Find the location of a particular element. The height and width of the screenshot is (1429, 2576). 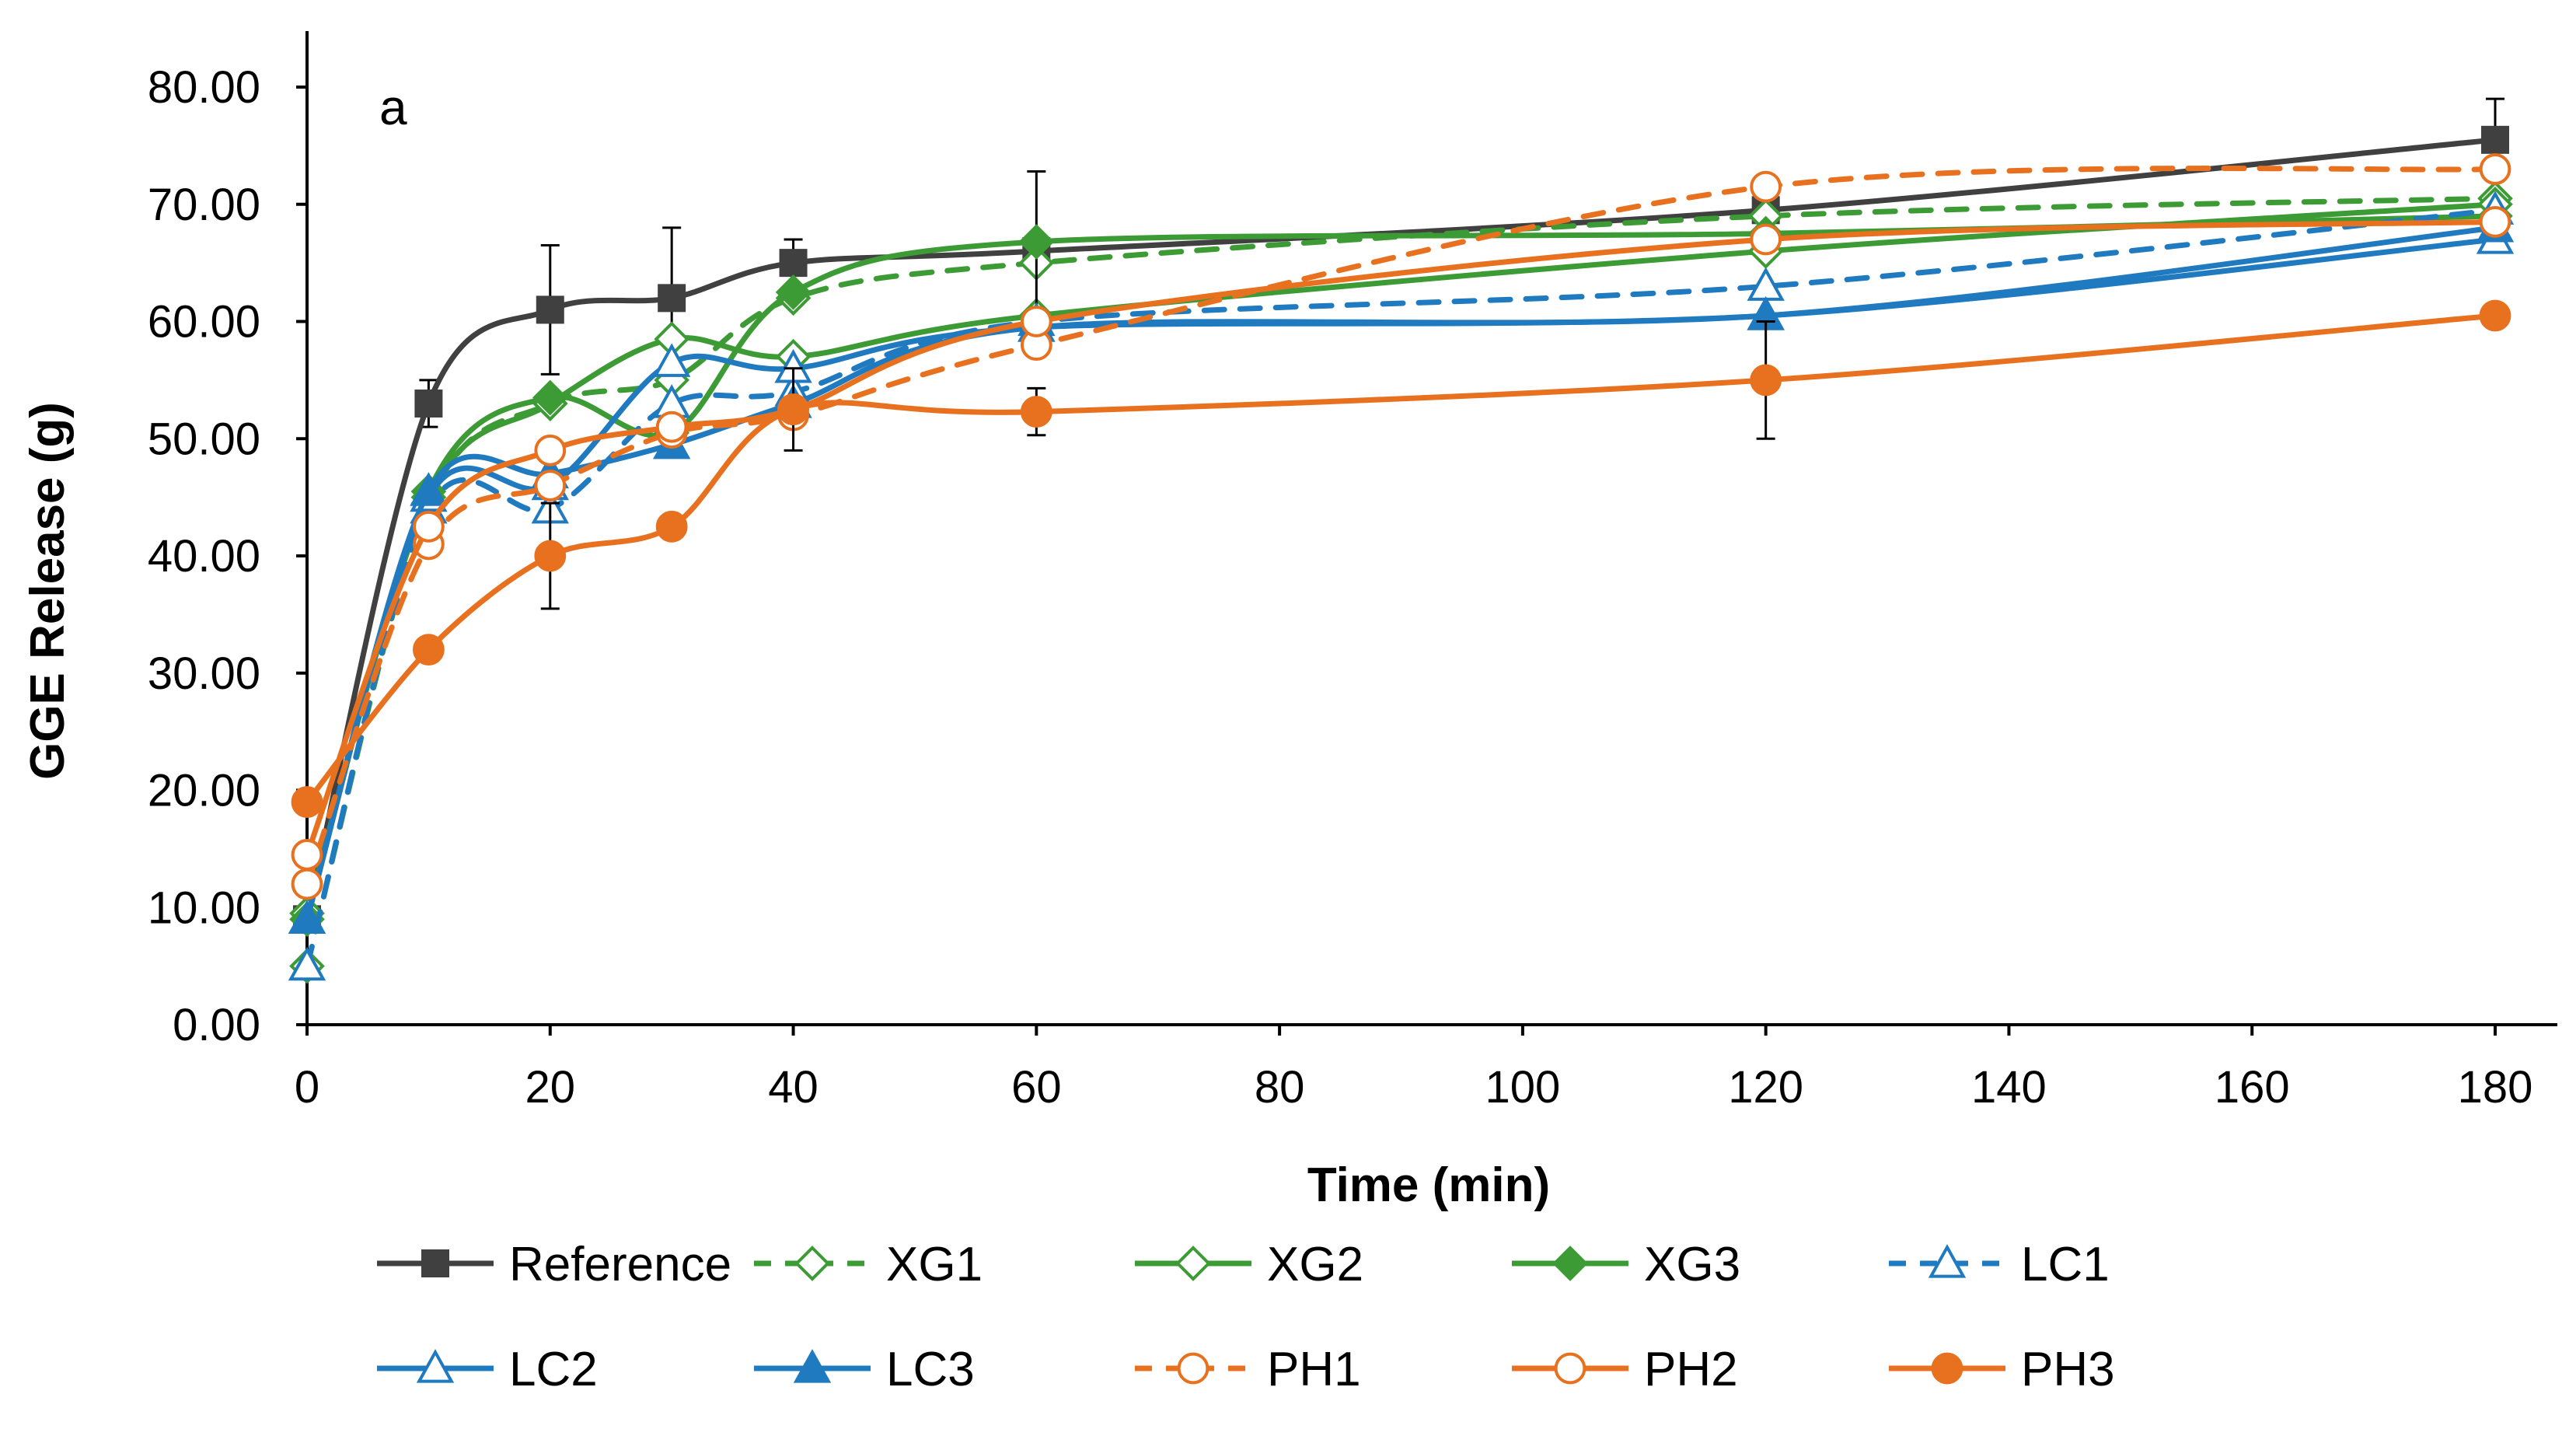

data-point-lc2 is located at coordinates (672, 360).